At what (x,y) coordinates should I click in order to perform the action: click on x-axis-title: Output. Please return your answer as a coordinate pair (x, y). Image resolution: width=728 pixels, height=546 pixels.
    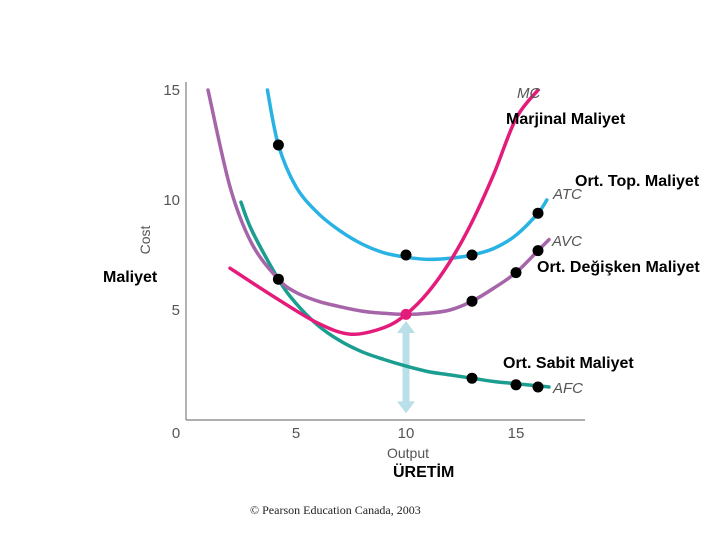
    Looking at the image, I should click on (408, 453).